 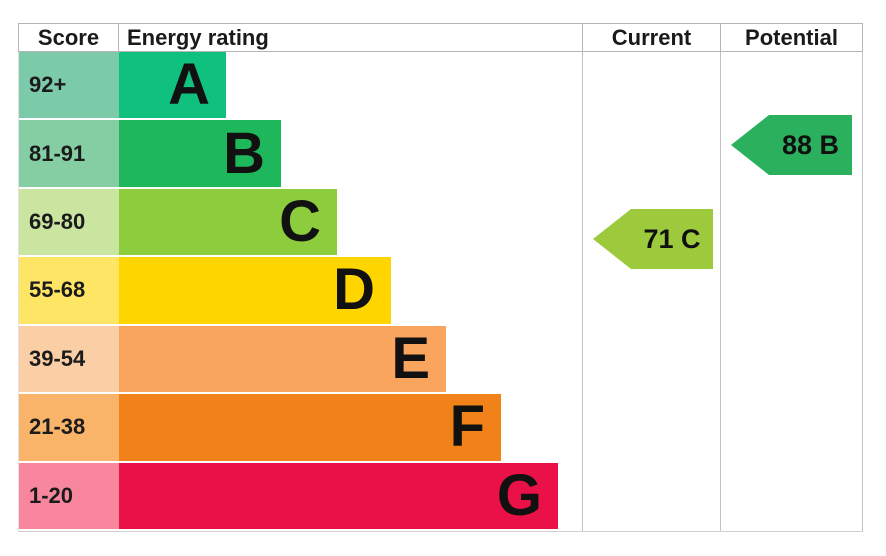 What do you see at coordinates (69, 495) in the screenshot?
I see `band-score-cell: 1-20` at bounding box center [69, 495].